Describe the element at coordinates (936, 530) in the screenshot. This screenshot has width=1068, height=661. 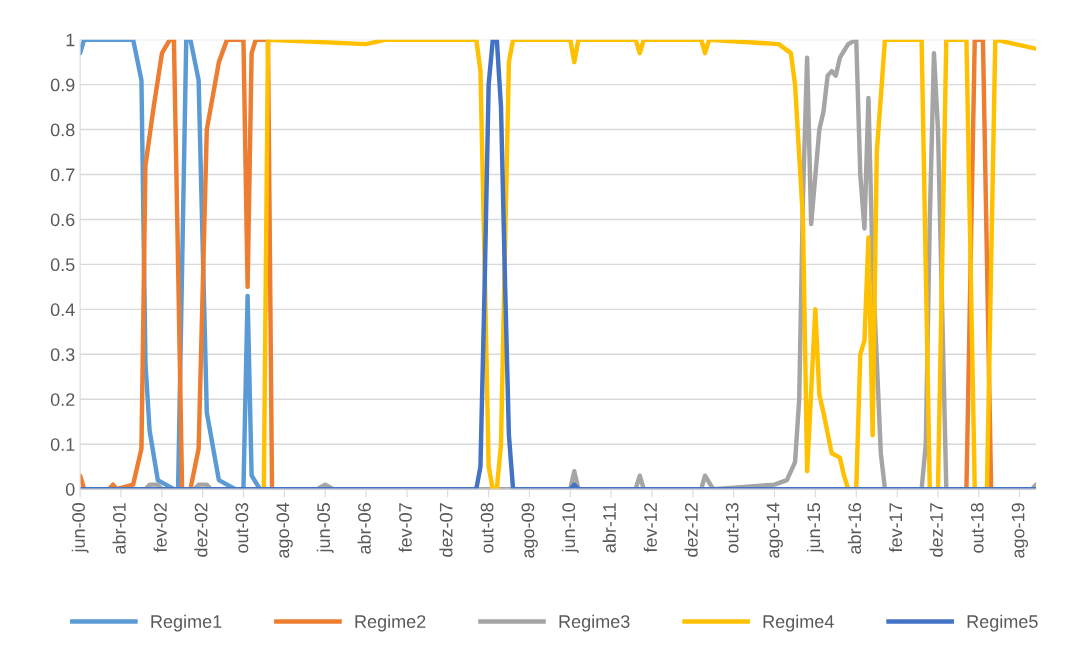
I see `x-tick-label: dez-17` at that location.